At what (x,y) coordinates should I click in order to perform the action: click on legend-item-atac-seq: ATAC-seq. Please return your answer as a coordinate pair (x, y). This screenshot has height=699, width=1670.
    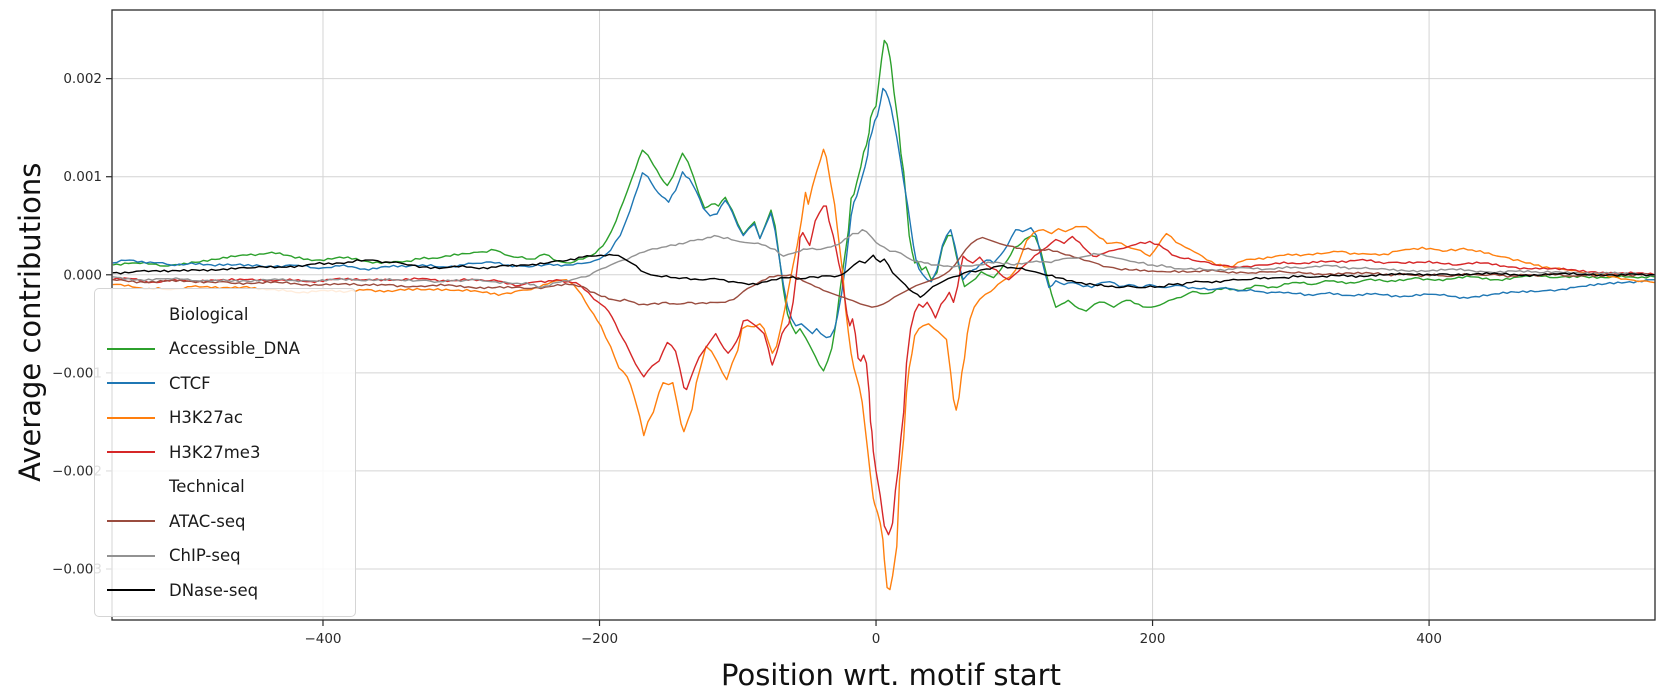
    Looking at the image, I should click on (226, 521).